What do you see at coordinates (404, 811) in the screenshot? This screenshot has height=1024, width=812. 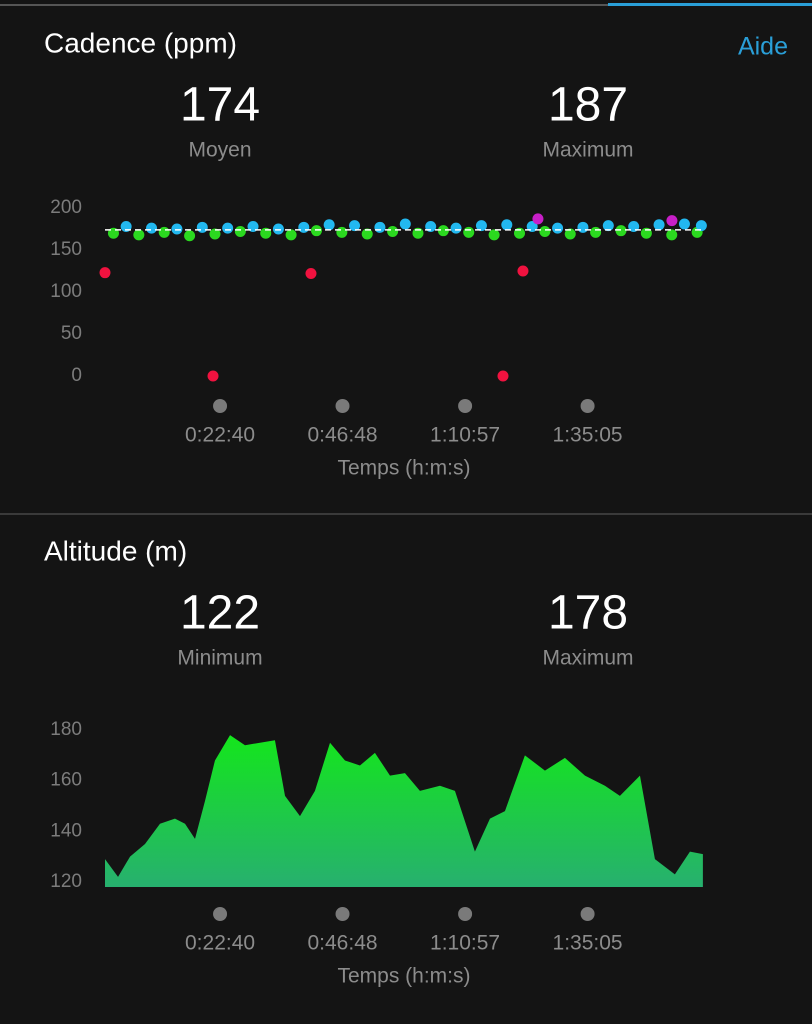 I see `area` at bounding box center [404, 811].